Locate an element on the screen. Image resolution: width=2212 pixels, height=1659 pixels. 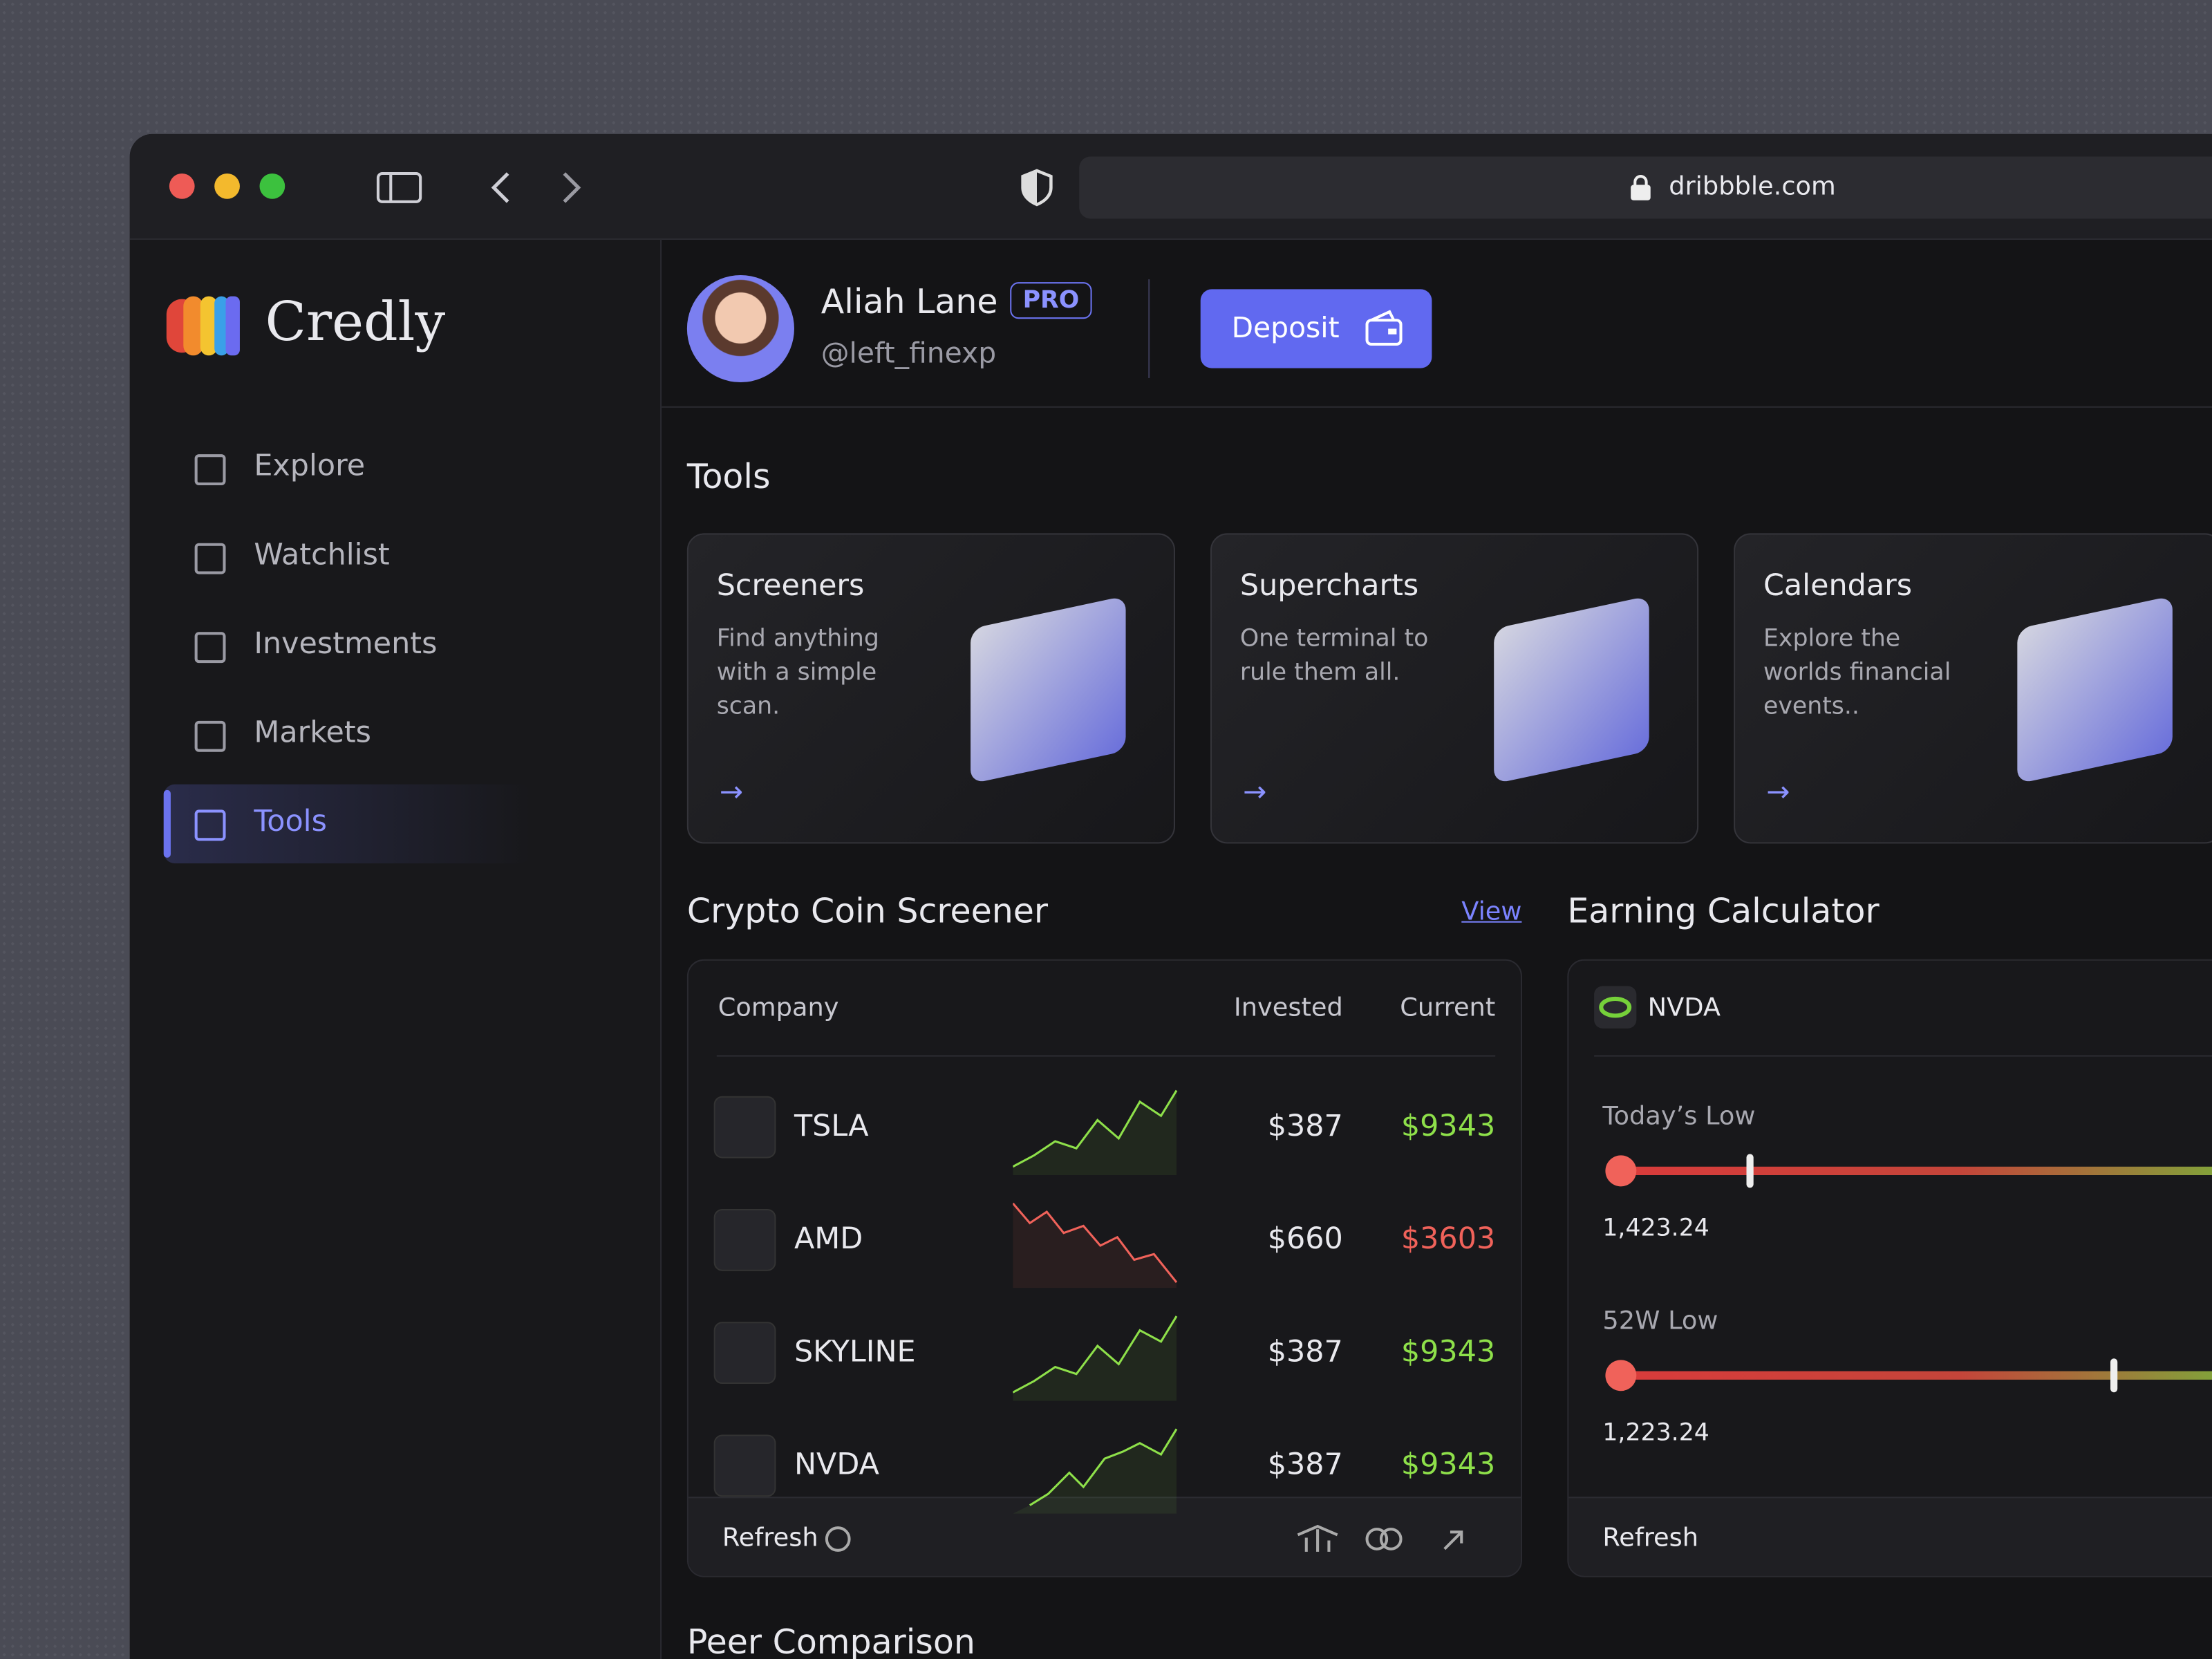
range-value: 1,423.24 is located at coordinates (1656, 1229).